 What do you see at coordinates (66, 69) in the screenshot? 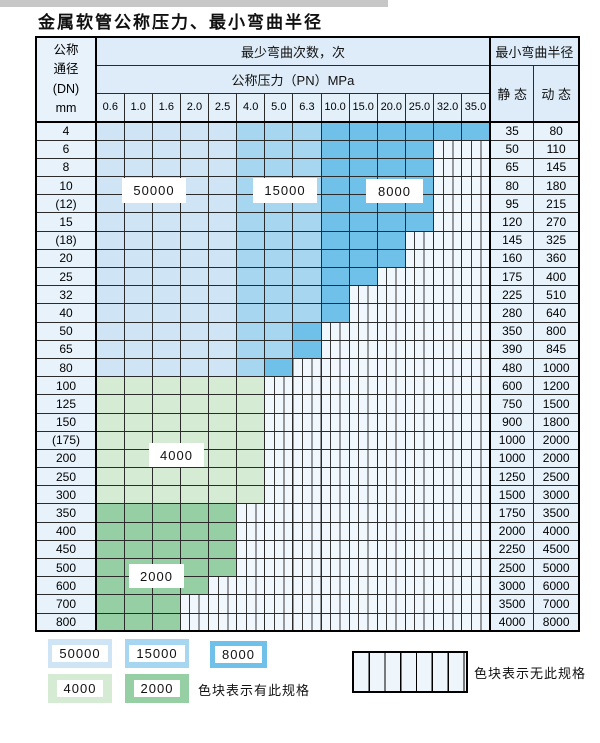
I see `corner-header-line: 通径` at bounding box center [66, 69].